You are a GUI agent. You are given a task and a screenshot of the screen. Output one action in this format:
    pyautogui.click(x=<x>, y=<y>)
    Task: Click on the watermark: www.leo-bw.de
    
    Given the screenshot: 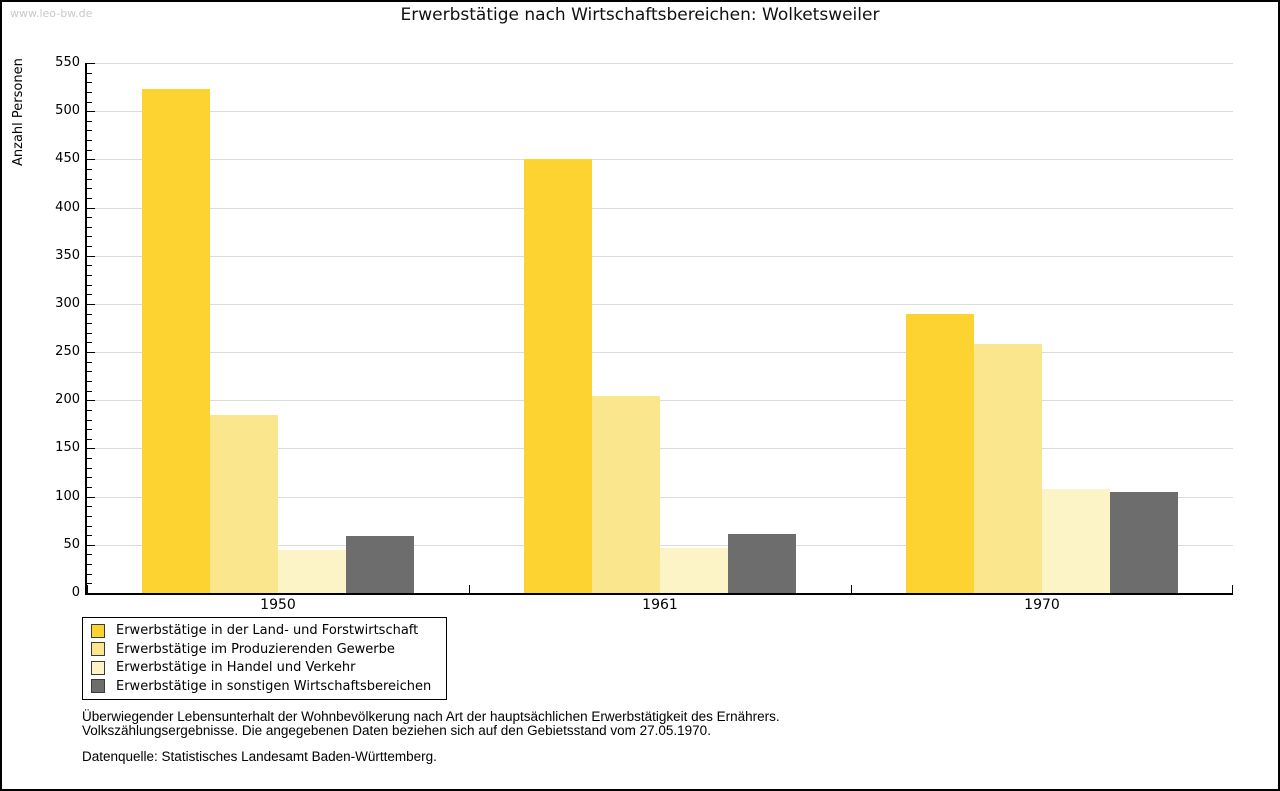 What is the action you would take?
    pyautogui.click(x=51, y=13)
    